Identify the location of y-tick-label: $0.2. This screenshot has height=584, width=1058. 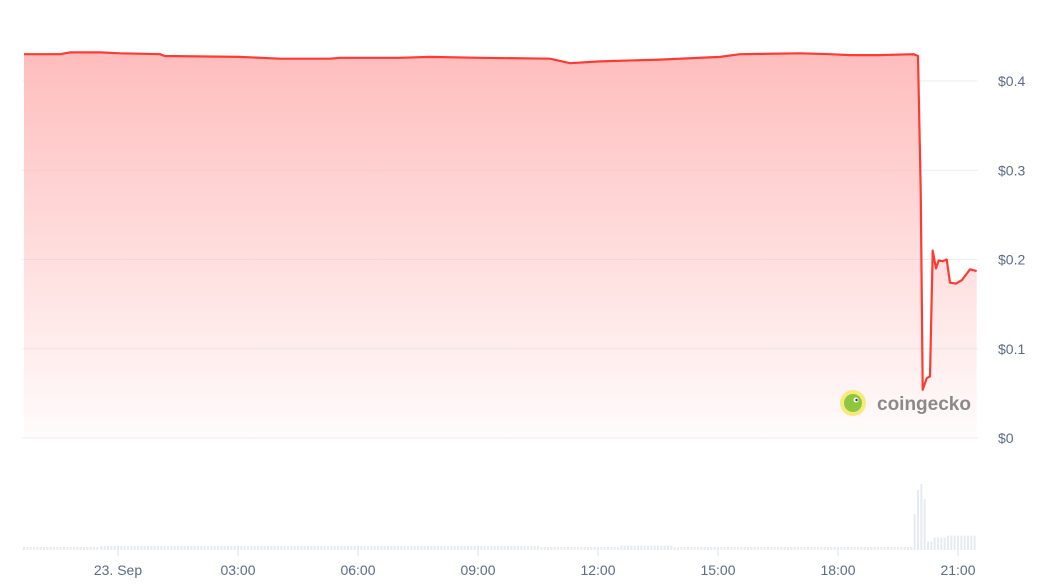
(1011, 260).